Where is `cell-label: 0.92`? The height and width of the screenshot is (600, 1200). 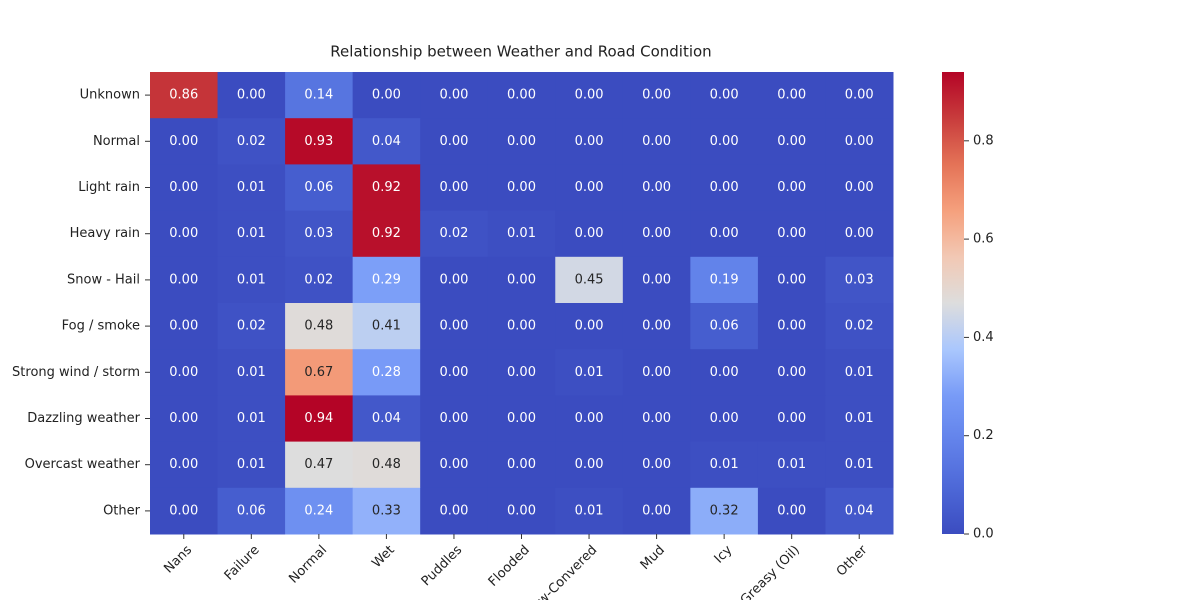
cell-label: 0.92 is located at coordinates (386, 233).